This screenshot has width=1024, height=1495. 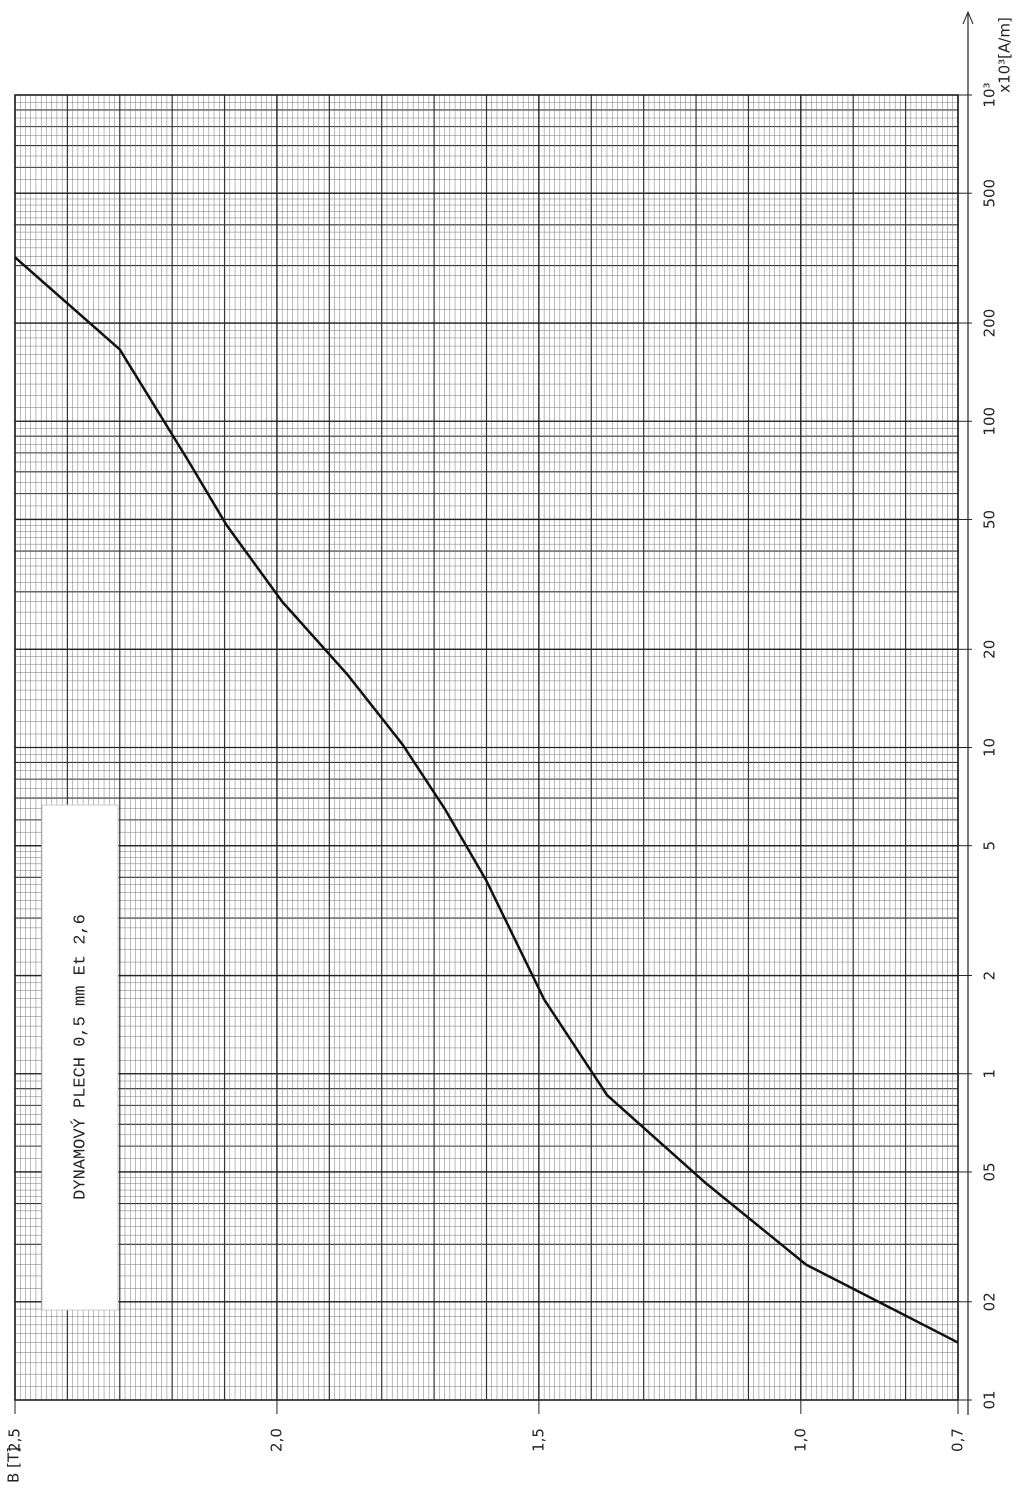 I want to click on title-box, so click(x=80, y=1057).